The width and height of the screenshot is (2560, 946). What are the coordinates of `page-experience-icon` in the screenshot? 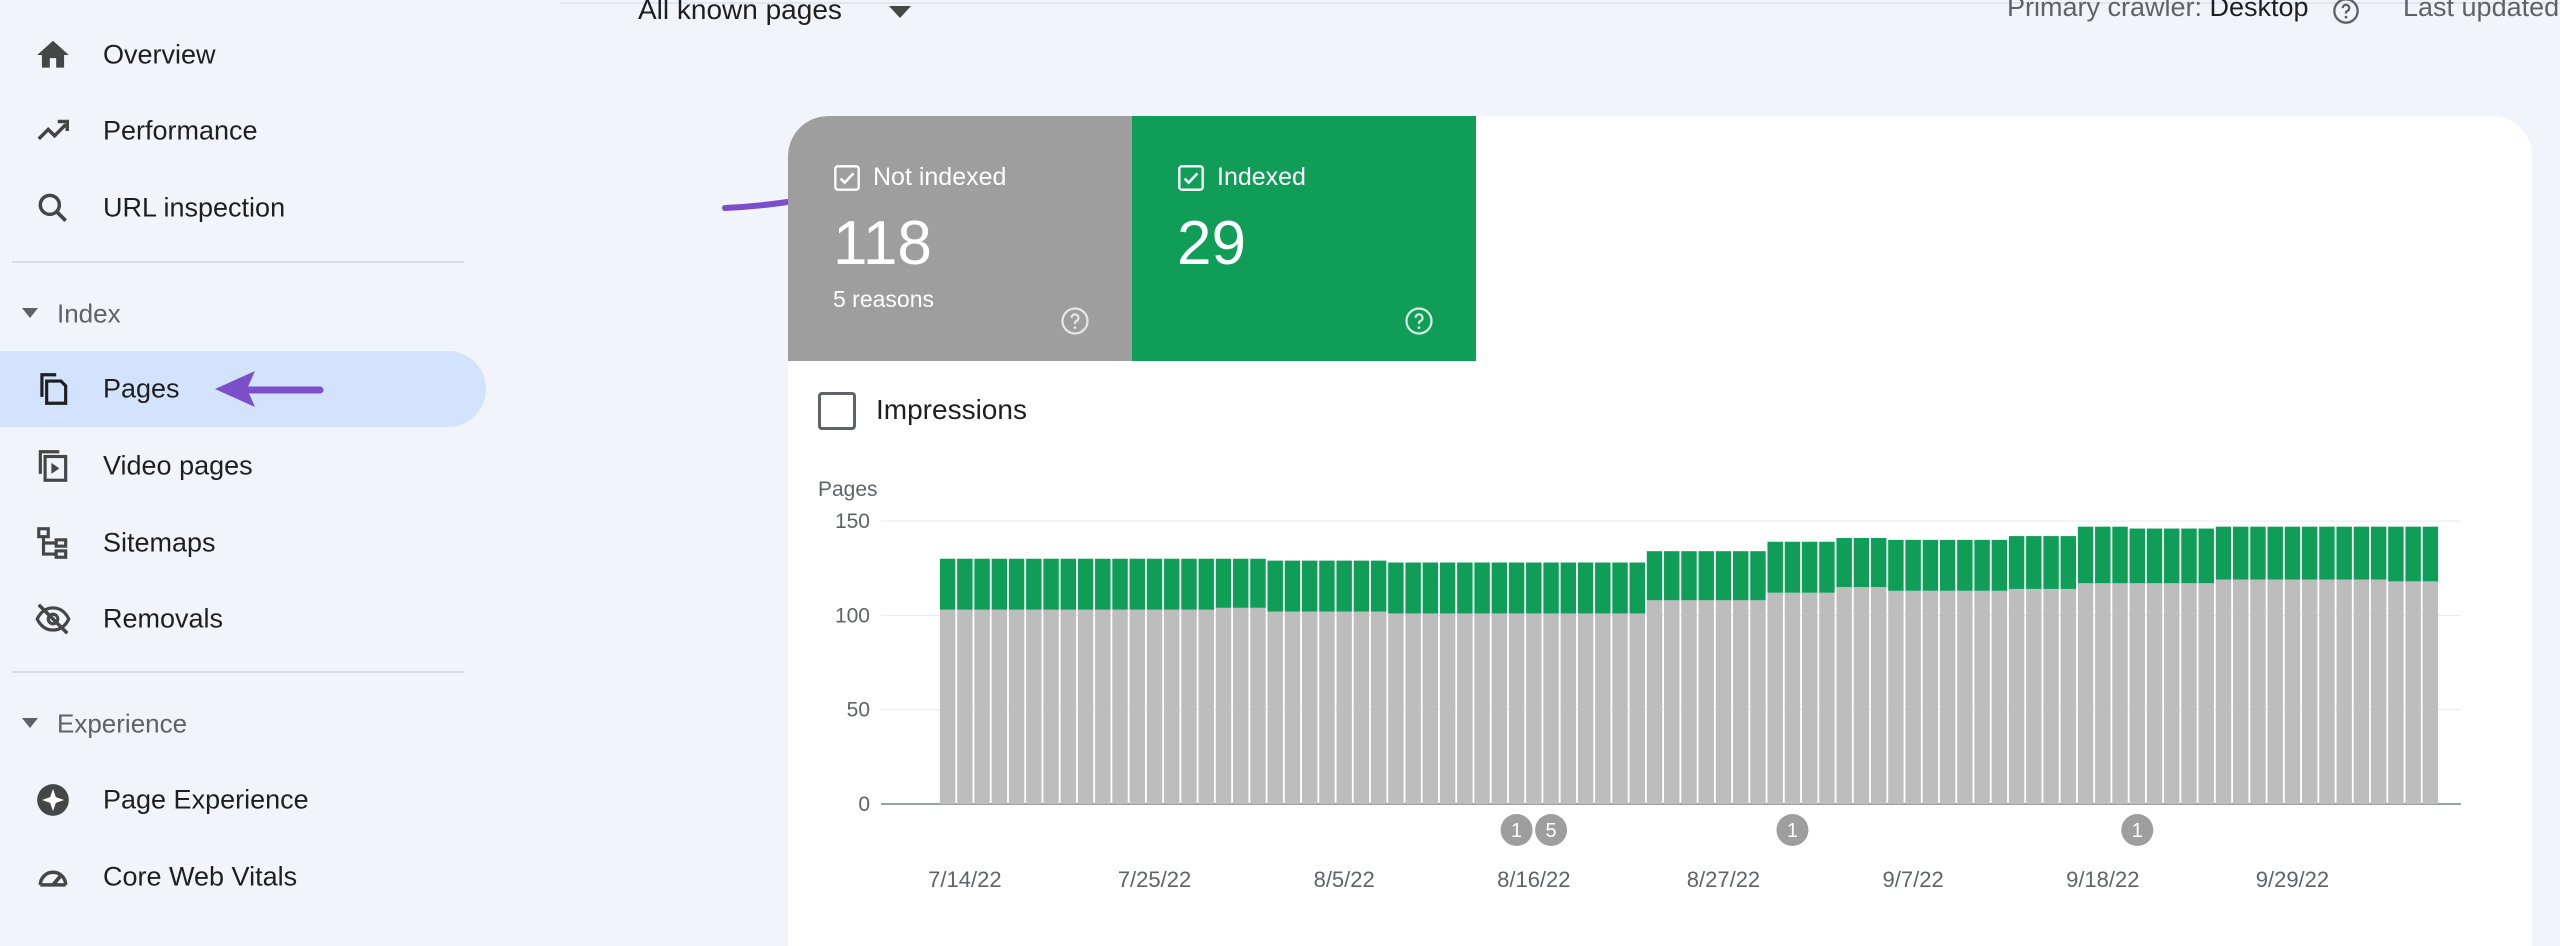 It's located at (53, 800).